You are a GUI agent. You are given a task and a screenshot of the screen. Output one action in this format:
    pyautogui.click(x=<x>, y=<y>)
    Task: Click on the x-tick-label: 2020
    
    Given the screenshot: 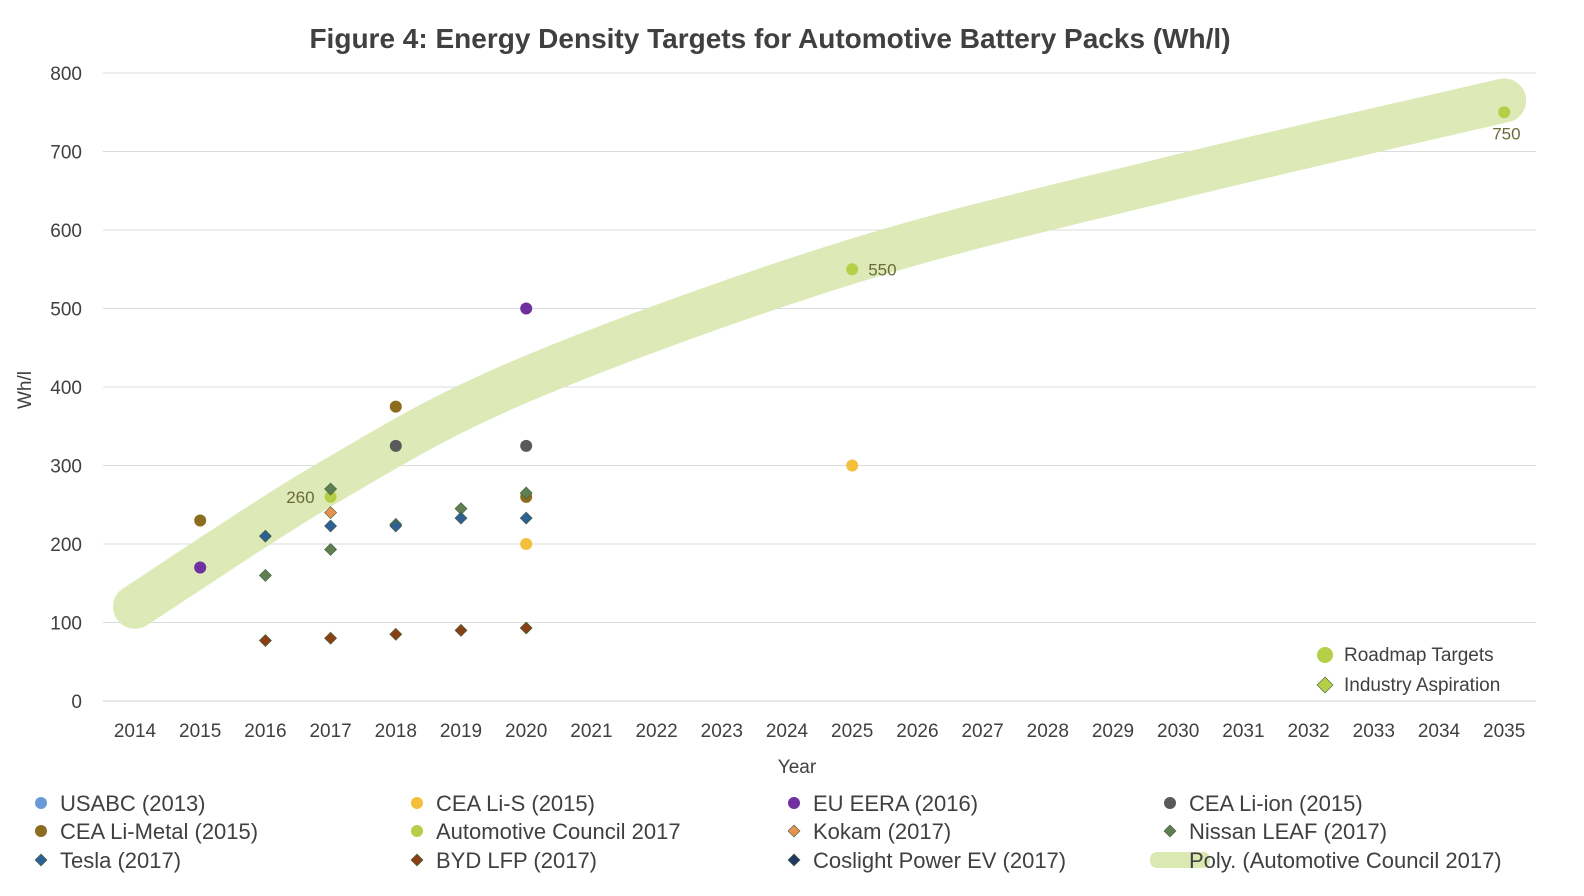 What is the action you would take?
    pyautogui.click(x=526, y=731)
    